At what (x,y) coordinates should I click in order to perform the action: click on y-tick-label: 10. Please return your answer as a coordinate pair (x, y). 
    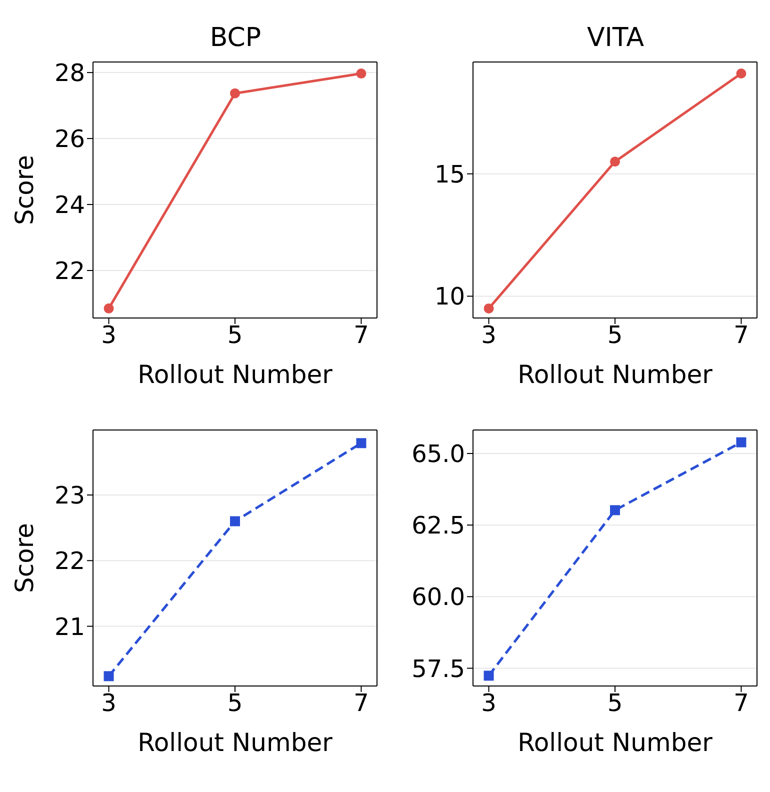
    Looking at the image, I should click on (449, 296).